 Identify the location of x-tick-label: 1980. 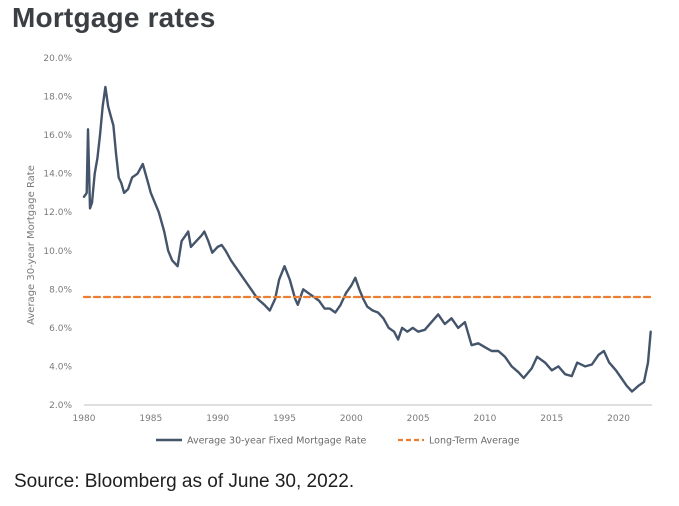
(84, 419).